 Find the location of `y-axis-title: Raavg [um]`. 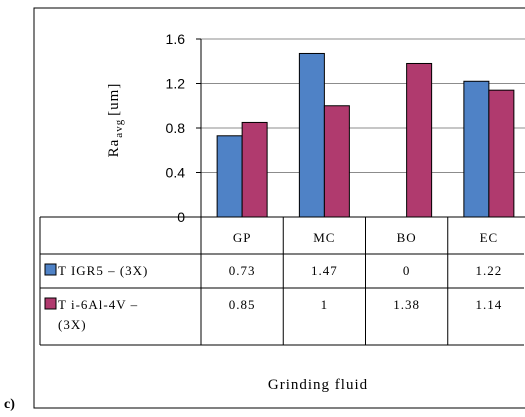

y-axis-title: Raavg [um] is located at coordinates (115, 120).